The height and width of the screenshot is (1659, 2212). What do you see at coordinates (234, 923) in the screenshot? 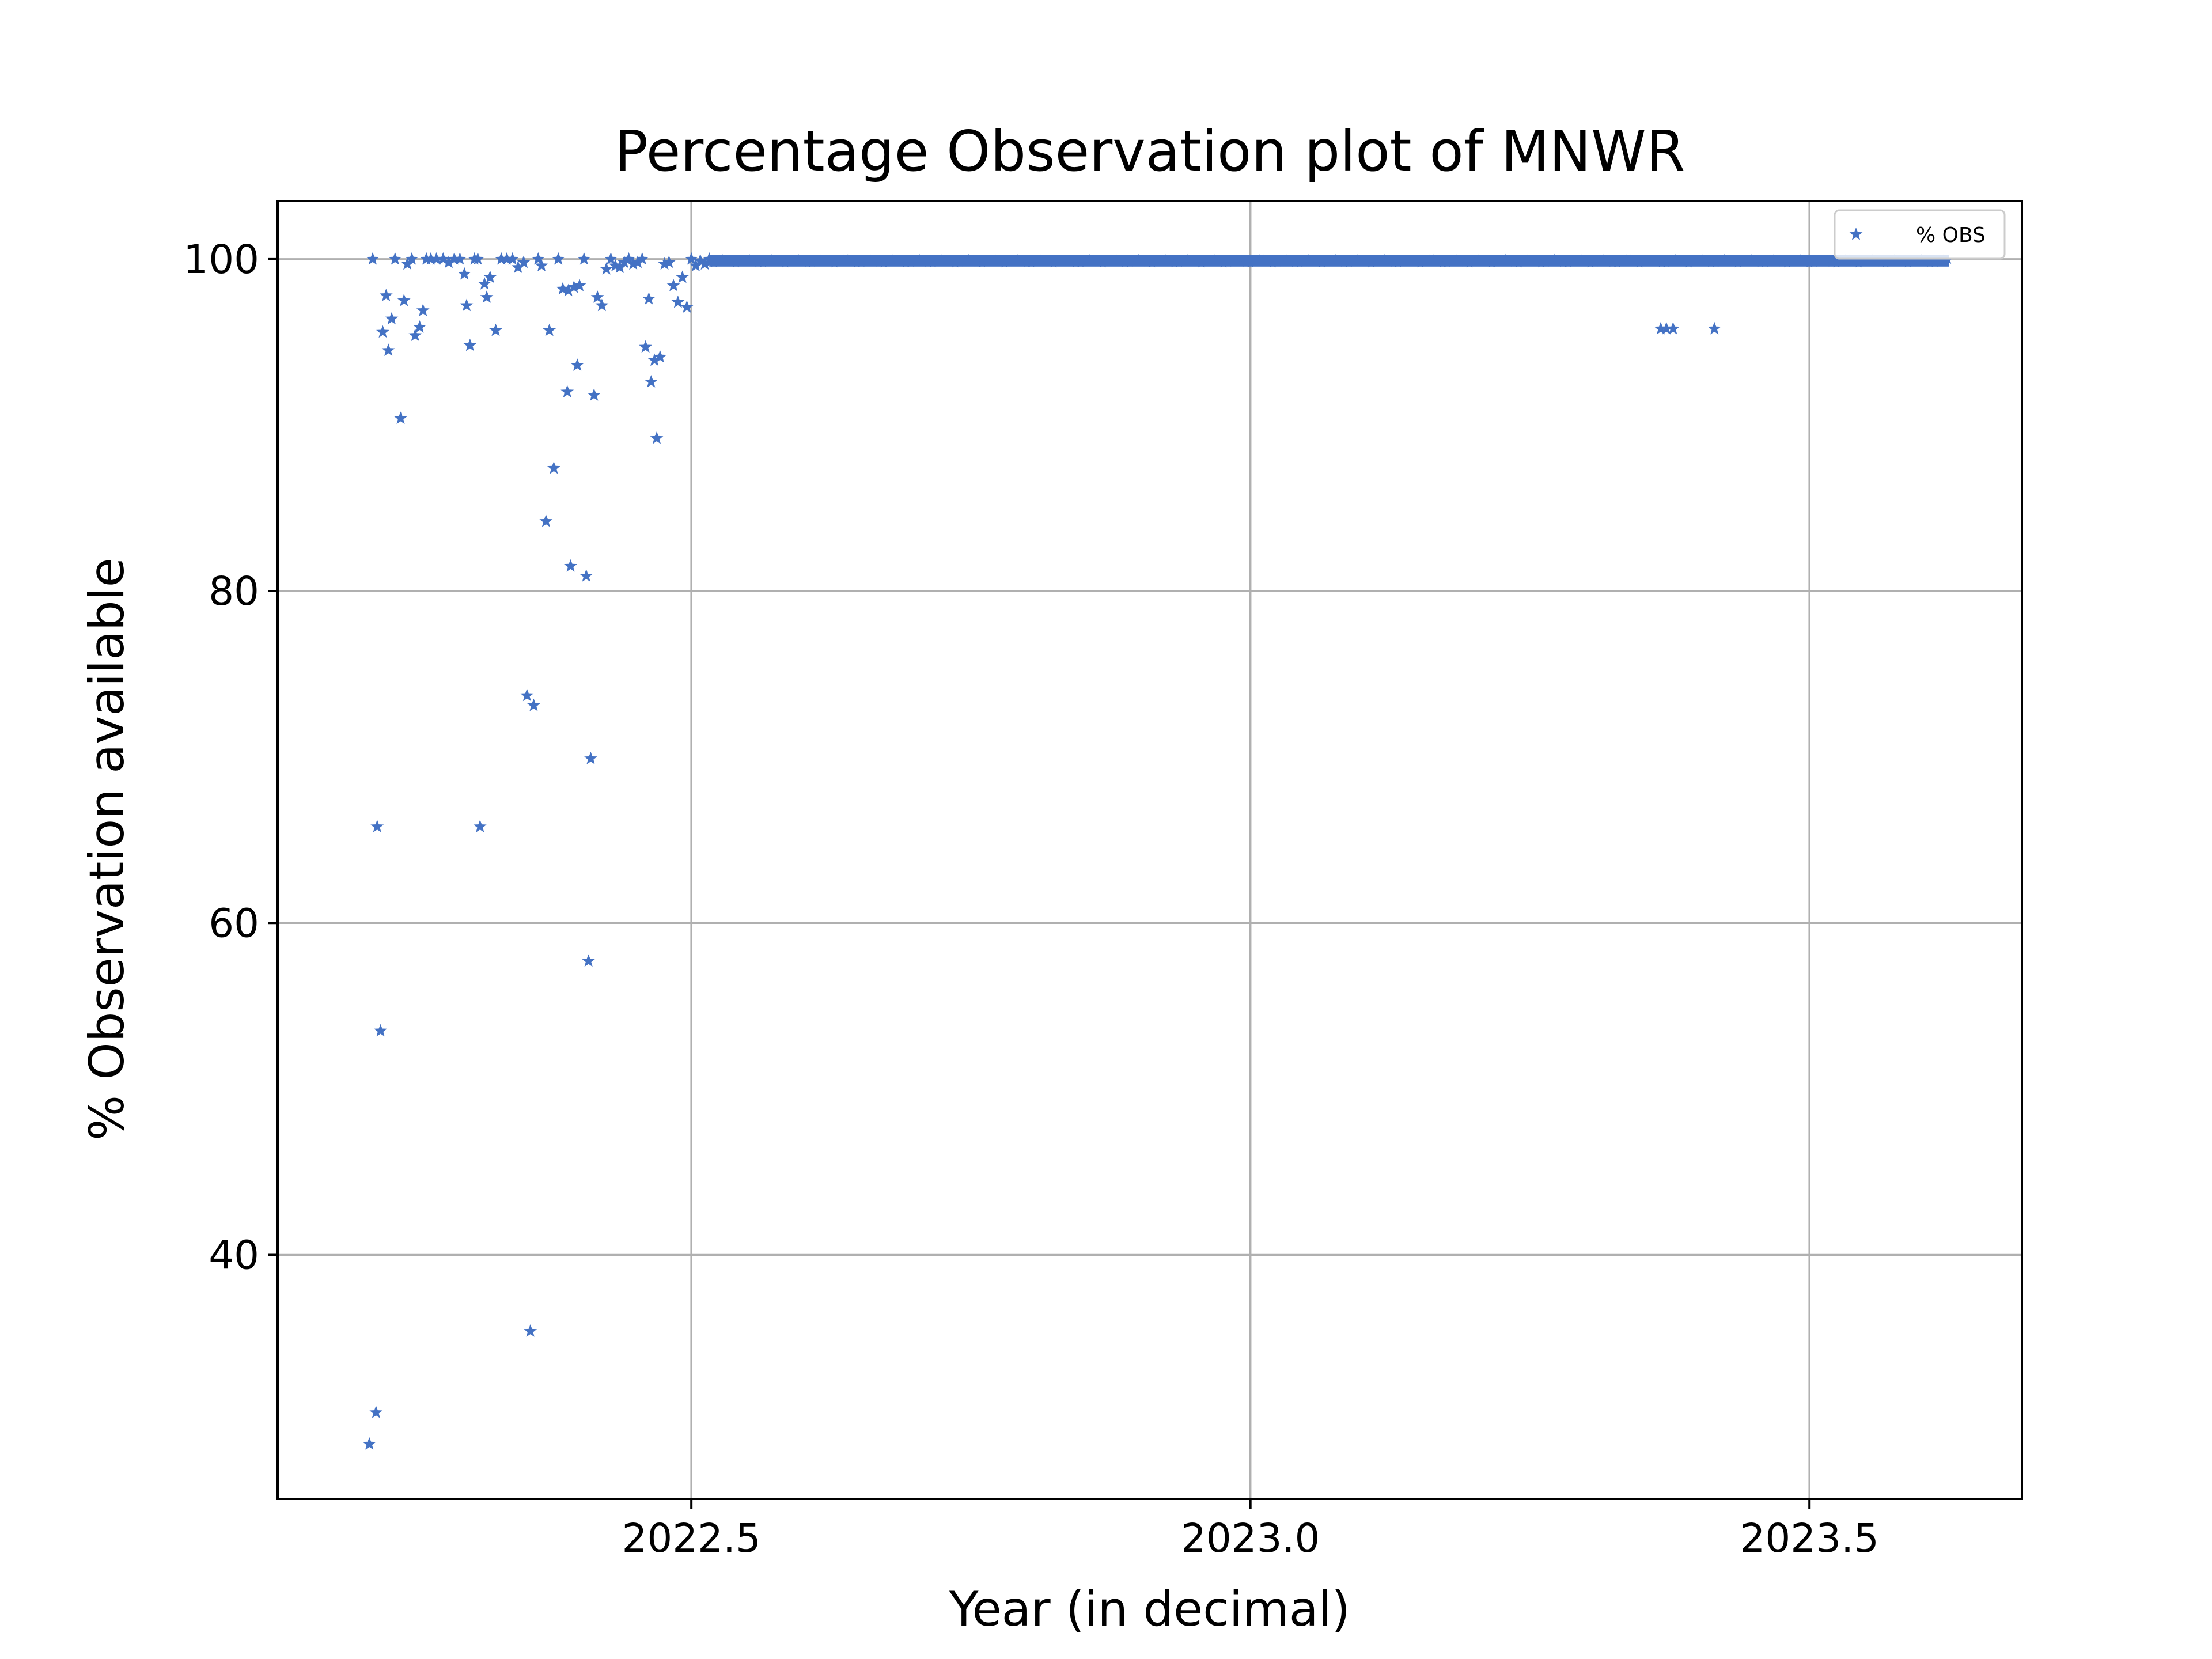
I see `y-tick-label: 60` at bounding box center [234, 923].